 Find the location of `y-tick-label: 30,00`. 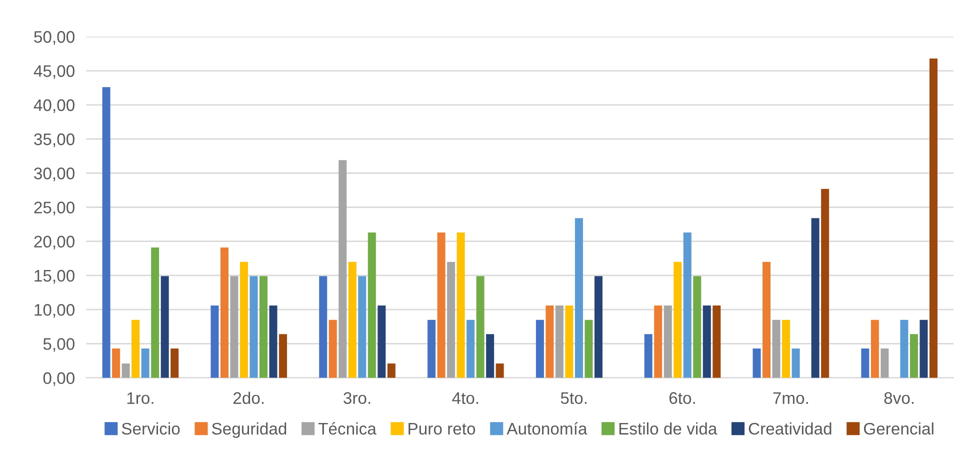

y-tick-label: 30,00 is located at coordinates (54, 175).